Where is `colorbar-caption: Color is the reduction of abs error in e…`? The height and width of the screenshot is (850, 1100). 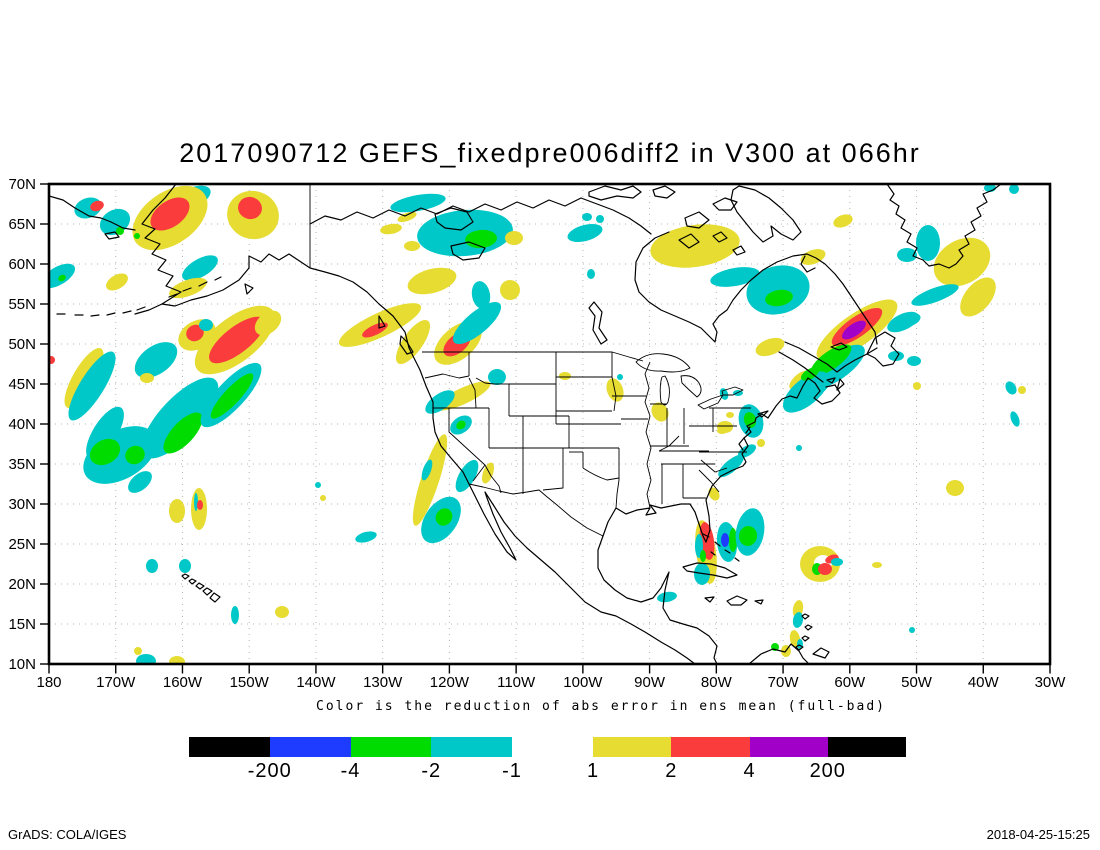 colorbar-caption: Color is the reduction of abs error in e… is located at coordinates (601, 706).